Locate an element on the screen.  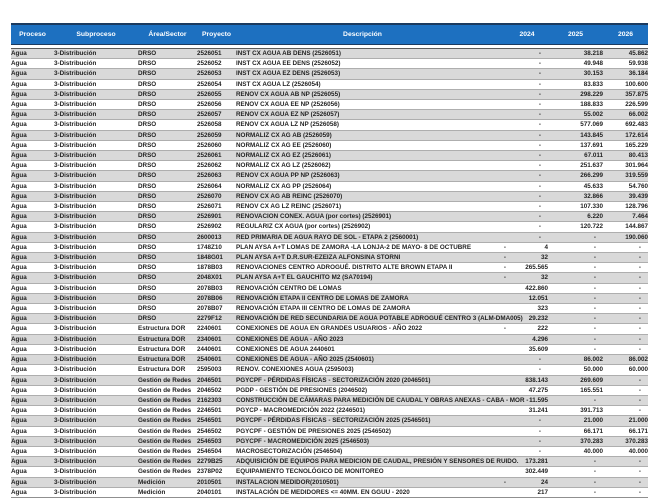
col-header-descripcion: Descripción is located at coordinates (362, 34).